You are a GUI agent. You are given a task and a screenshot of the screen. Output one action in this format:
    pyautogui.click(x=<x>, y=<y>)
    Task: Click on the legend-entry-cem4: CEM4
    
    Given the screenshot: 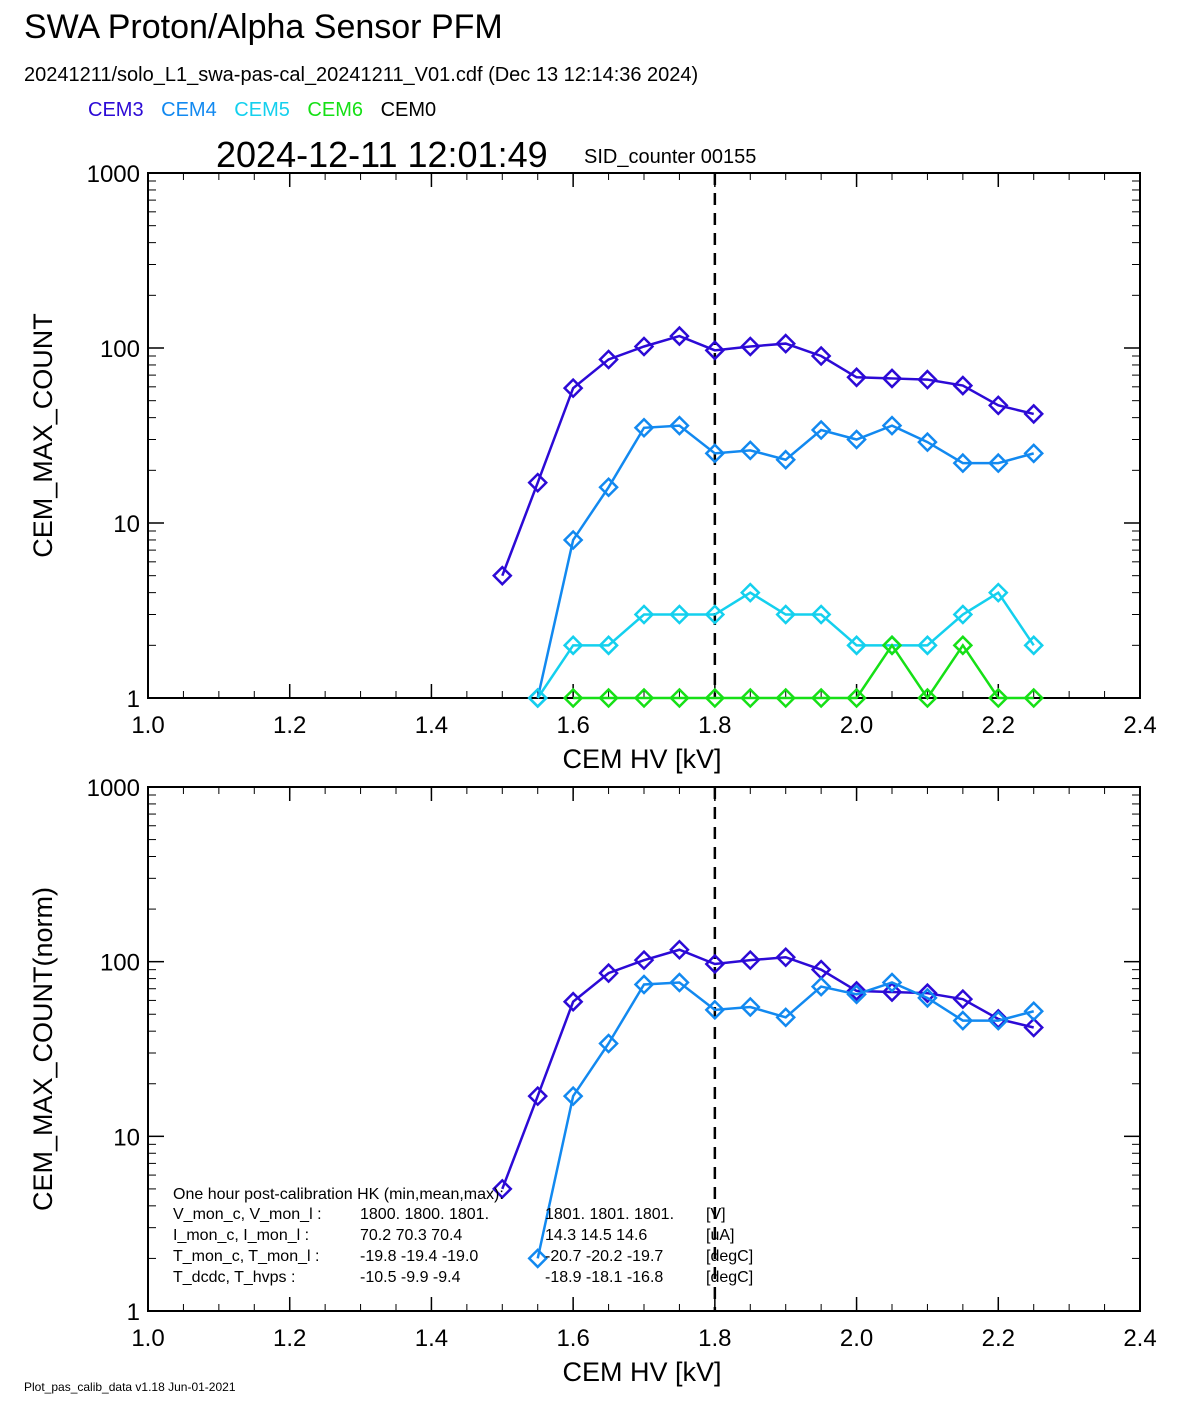 What is the action you would take?
    pyautogui.click(x=189, y=110)
    